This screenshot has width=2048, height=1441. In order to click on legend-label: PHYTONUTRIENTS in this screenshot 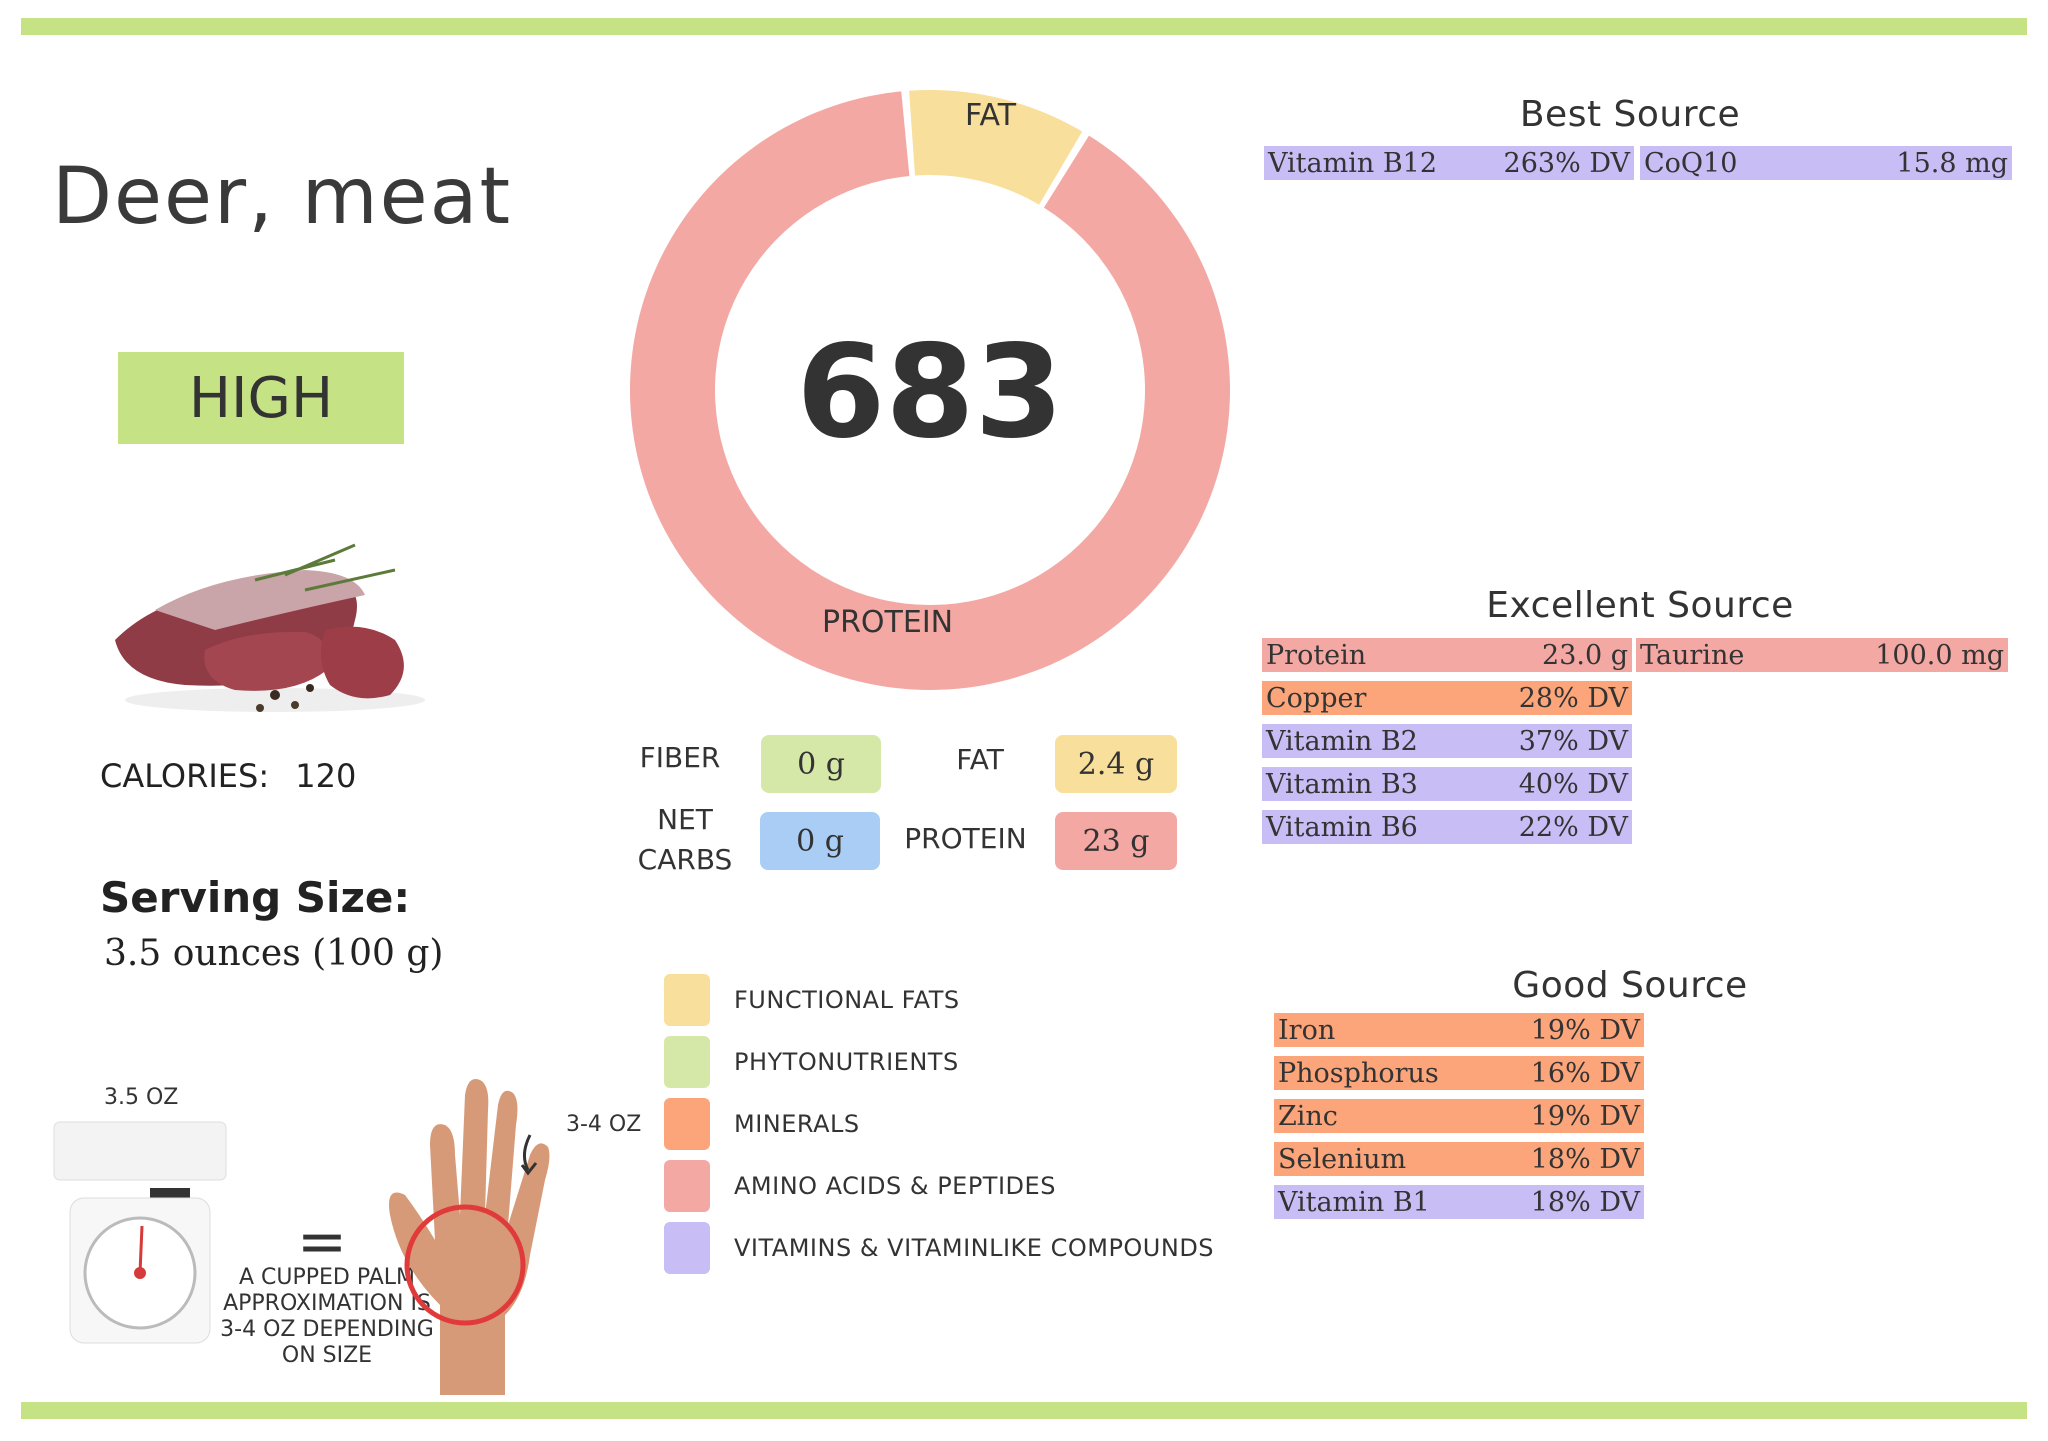, I will do `click(846, 1062)`.